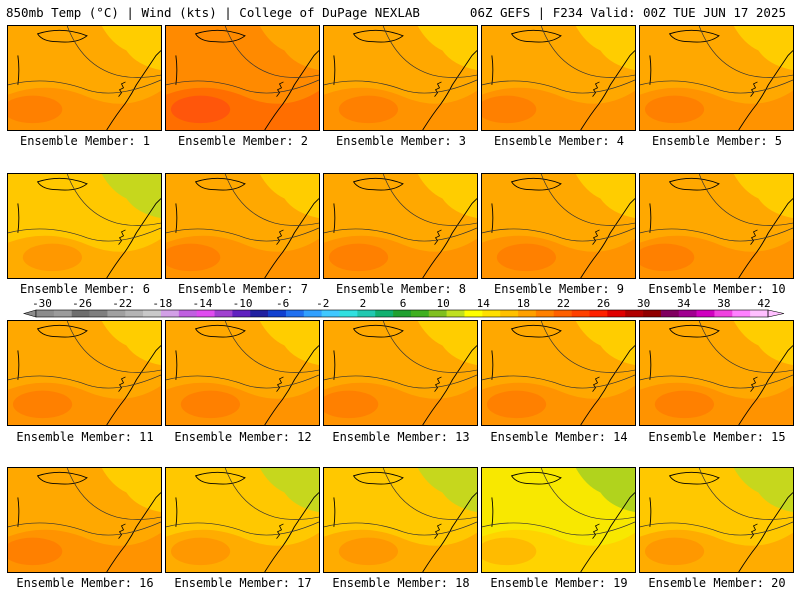 The image size is (800, 600). I want to click on ensemble-member-label: Ensemble Member: 15, so click(717, 437).